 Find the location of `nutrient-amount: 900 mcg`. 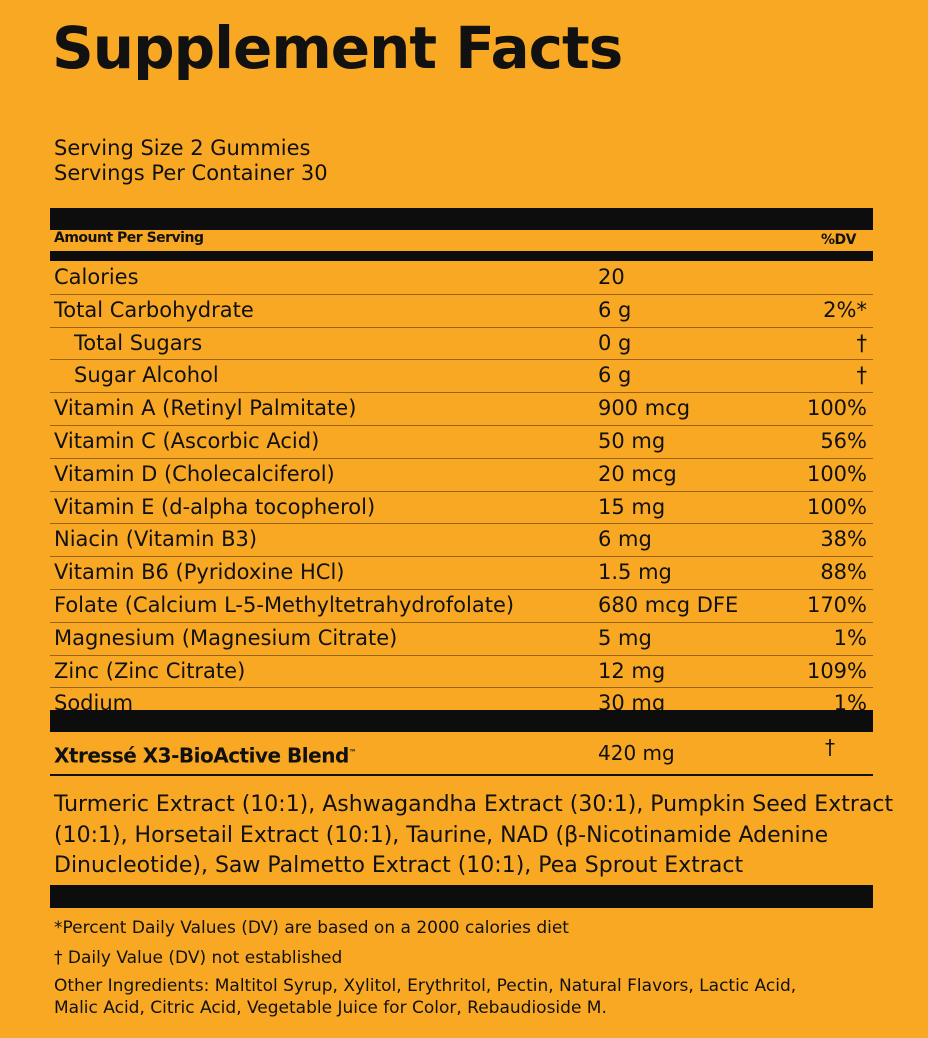

nutrient-amount: 900 mcg is located at coordinates (644, 408).